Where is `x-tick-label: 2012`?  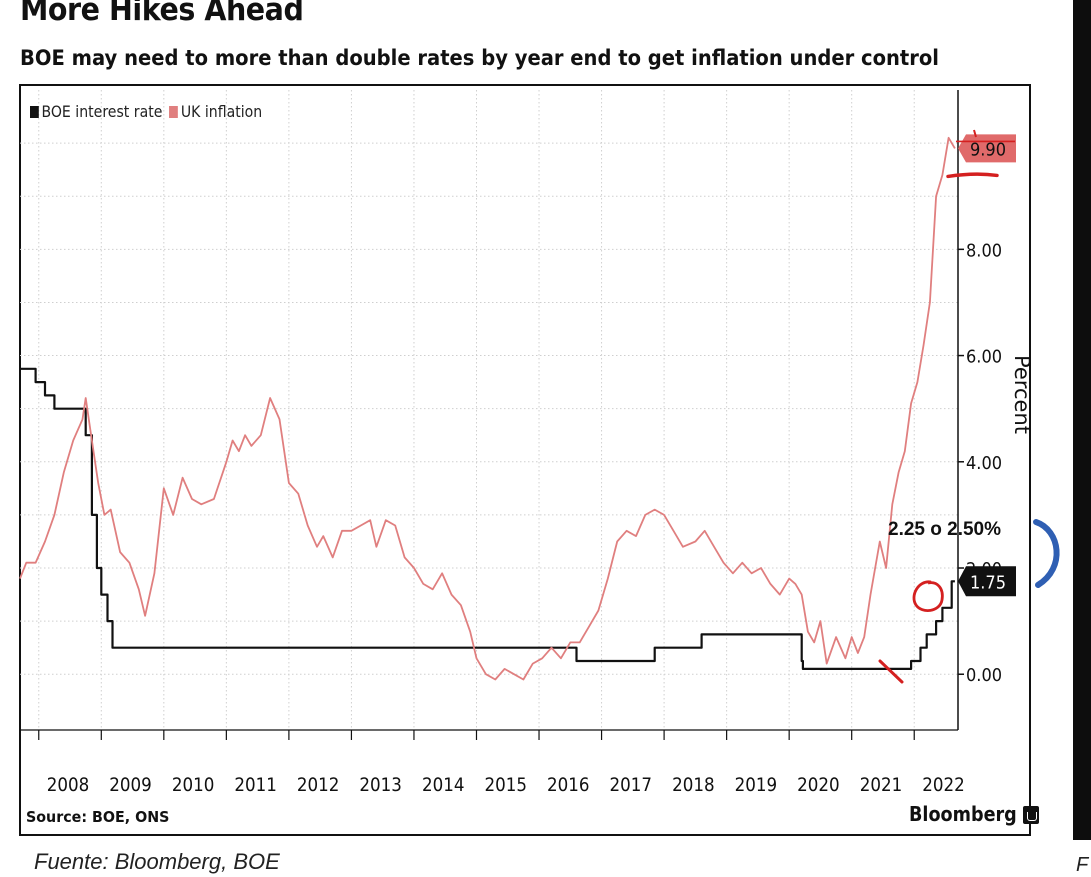
x-tick-label: 2012 is located at coordinates (318, 785).